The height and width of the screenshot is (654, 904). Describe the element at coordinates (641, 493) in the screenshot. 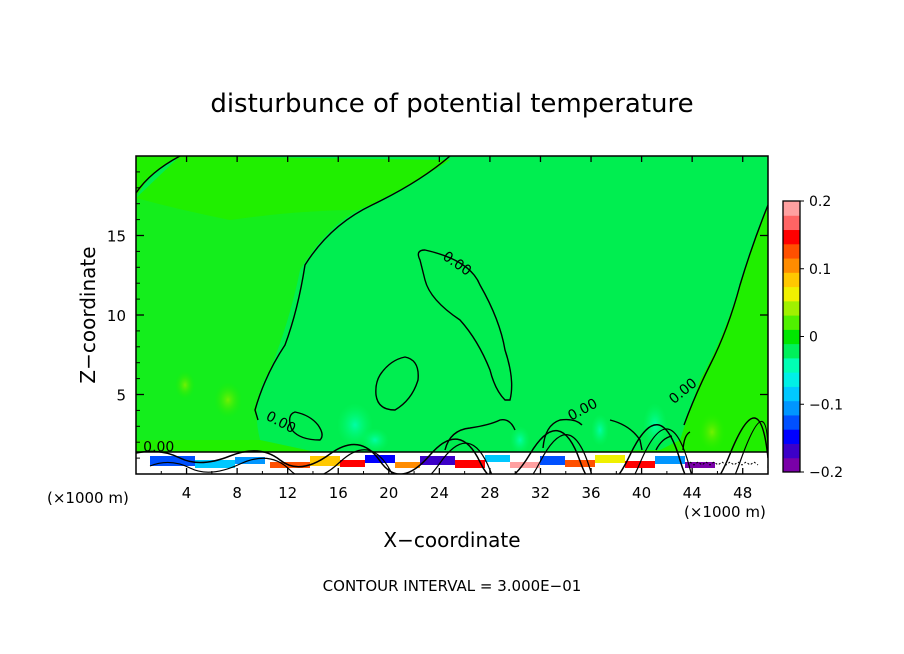

I see `x-tick-label: 40` at that location.